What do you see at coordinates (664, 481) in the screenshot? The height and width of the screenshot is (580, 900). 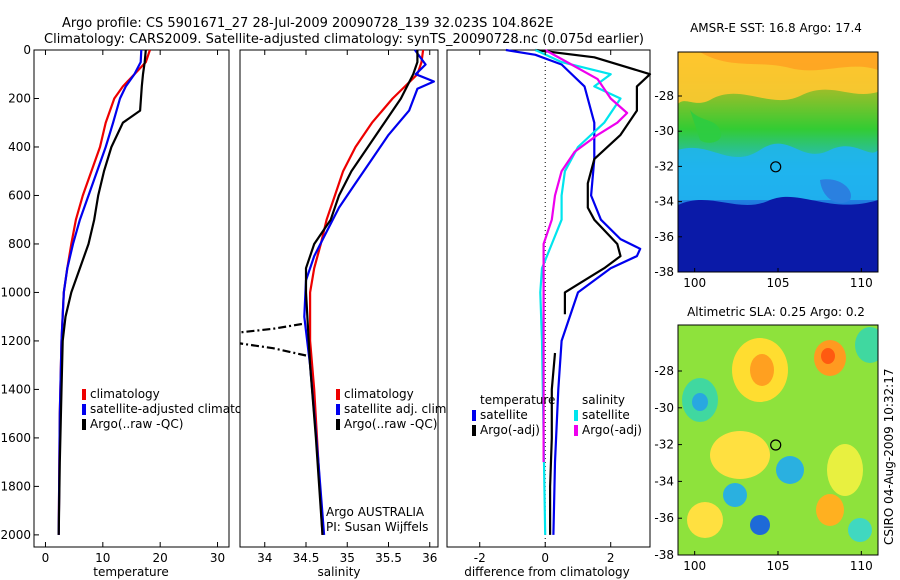 I see `sla-map-ytick-label-3: -34` at bounding box center [664, 481].